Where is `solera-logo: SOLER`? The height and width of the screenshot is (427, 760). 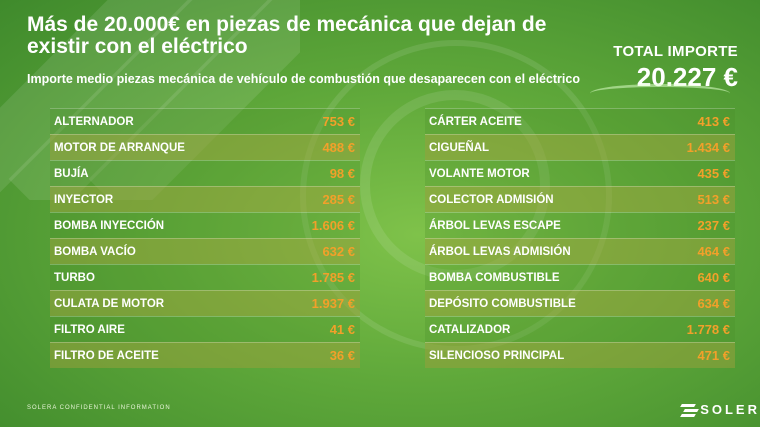 solera-logo: SOLER is located at coordinates (720, 409).